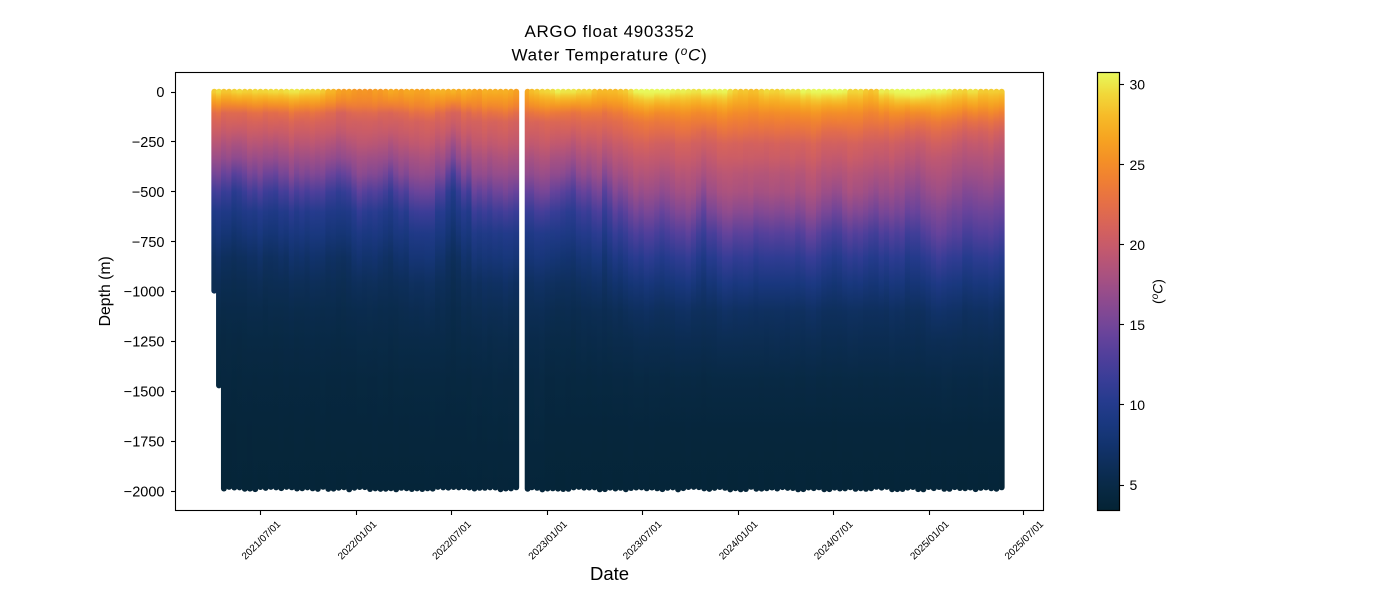 The height and width of the screenshot is (605, 1400). Describe the element at coordinates (1138, 245) in the screenshot. I see `svg-text: 20` at that location.